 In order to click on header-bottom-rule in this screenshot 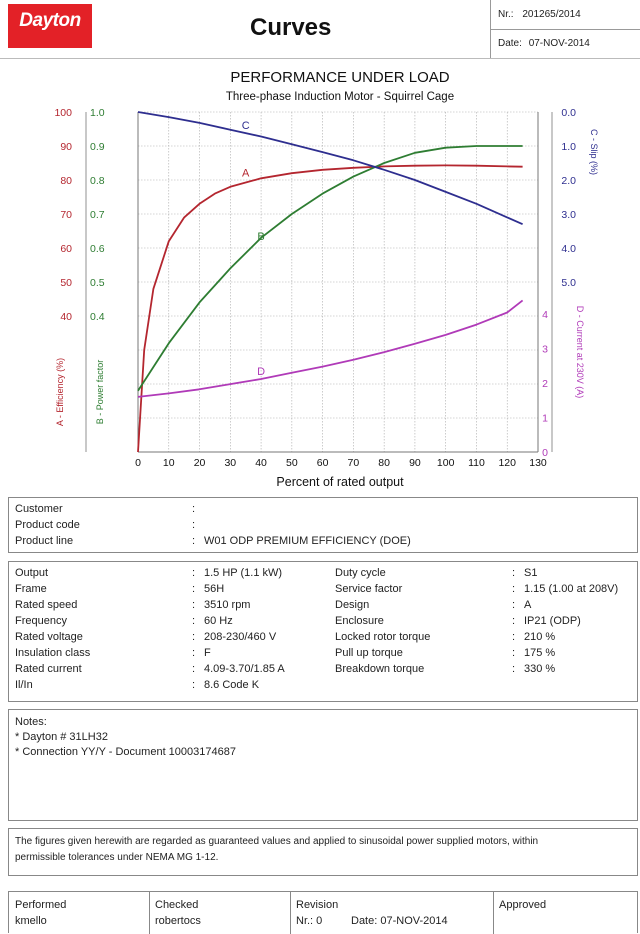, I will do `click(320, 58)`.